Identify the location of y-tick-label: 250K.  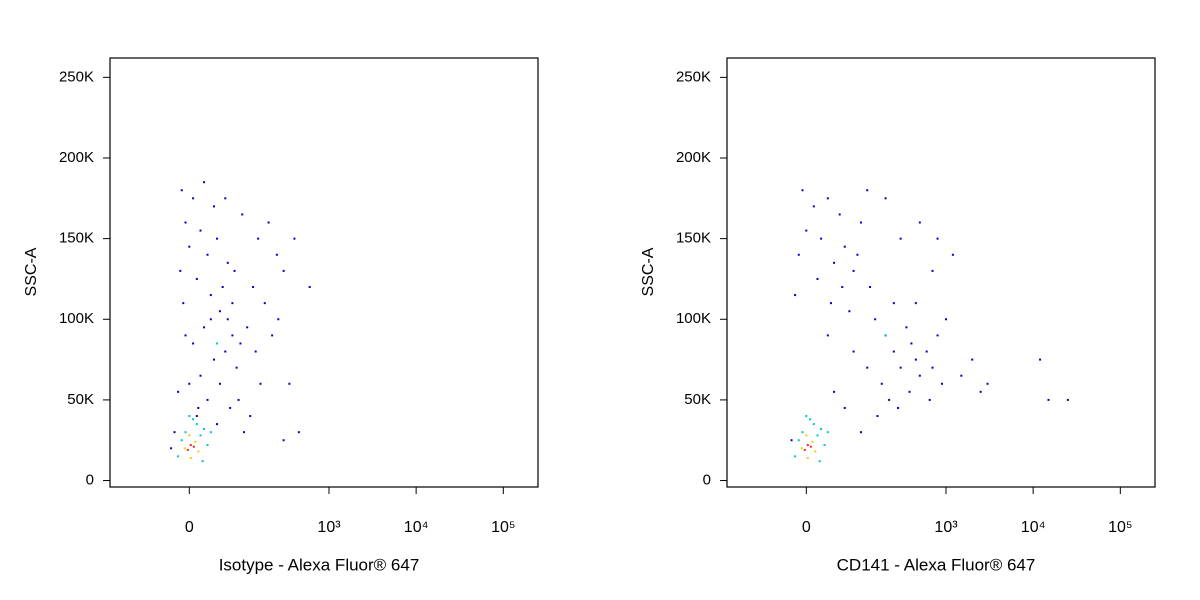
(76, 76).